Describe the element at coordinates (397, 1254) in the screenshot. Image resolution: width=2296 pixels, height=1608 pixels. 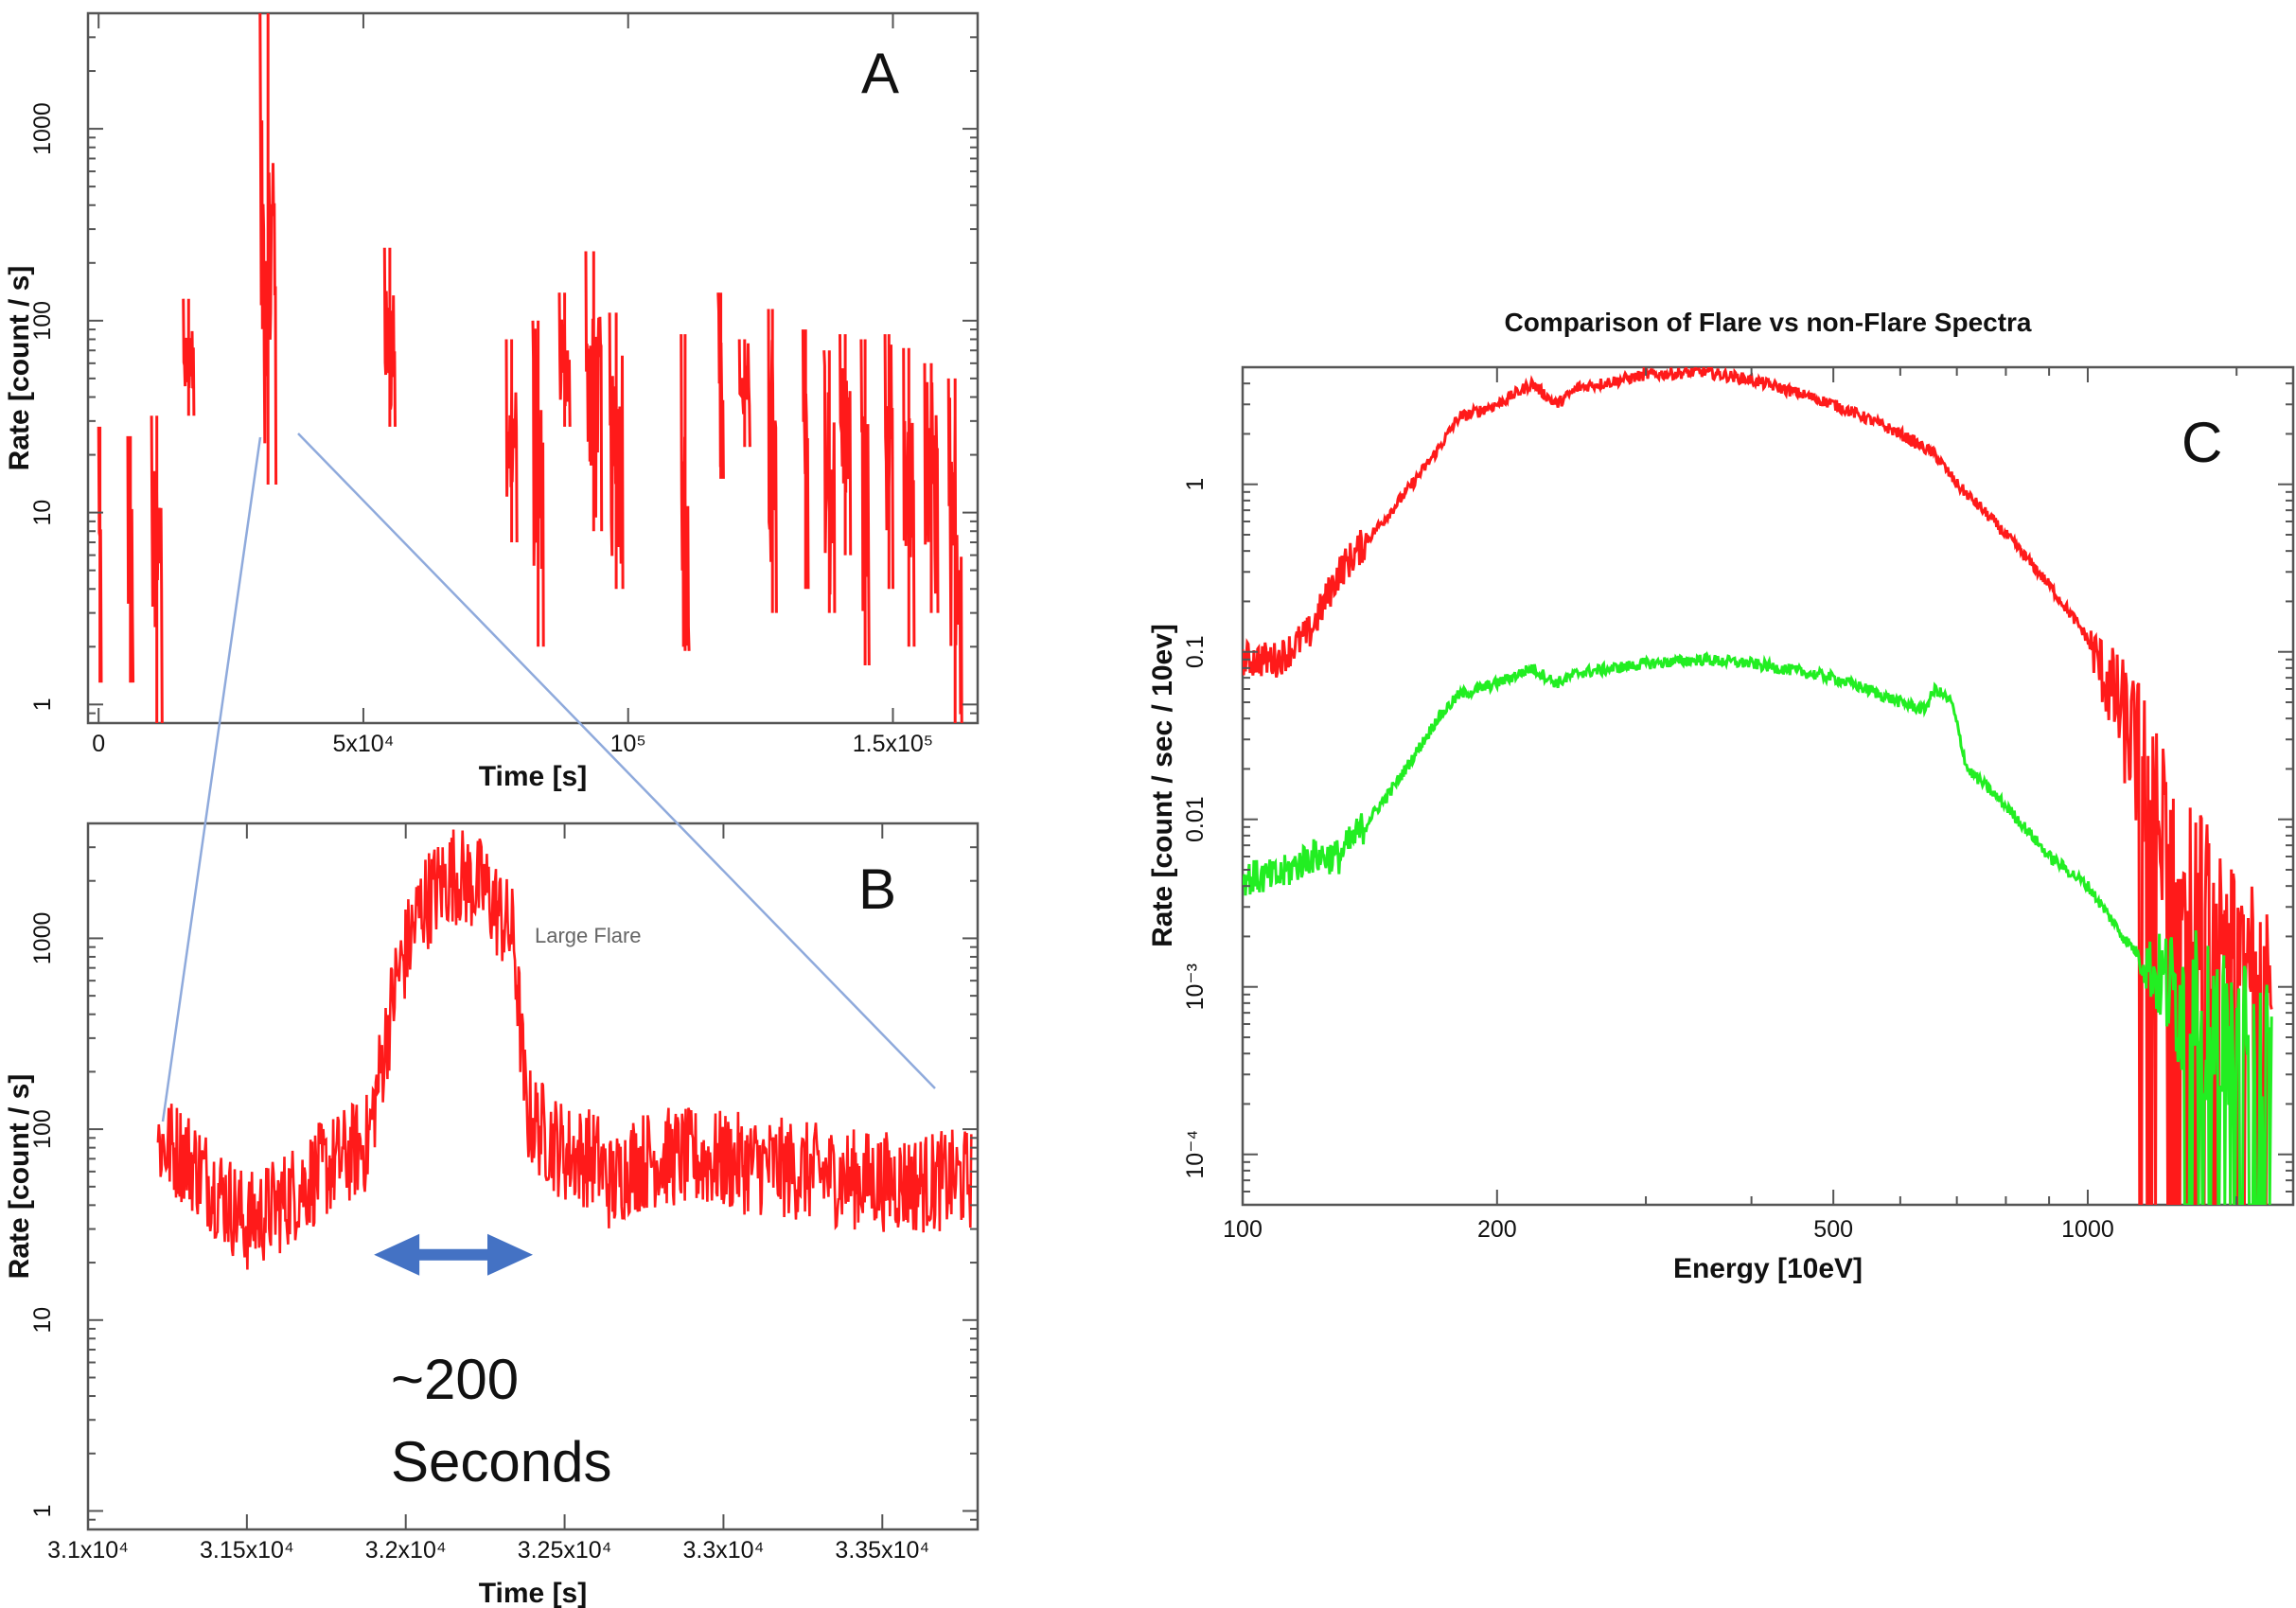
I see `duration-arrow-head-left` at that location.